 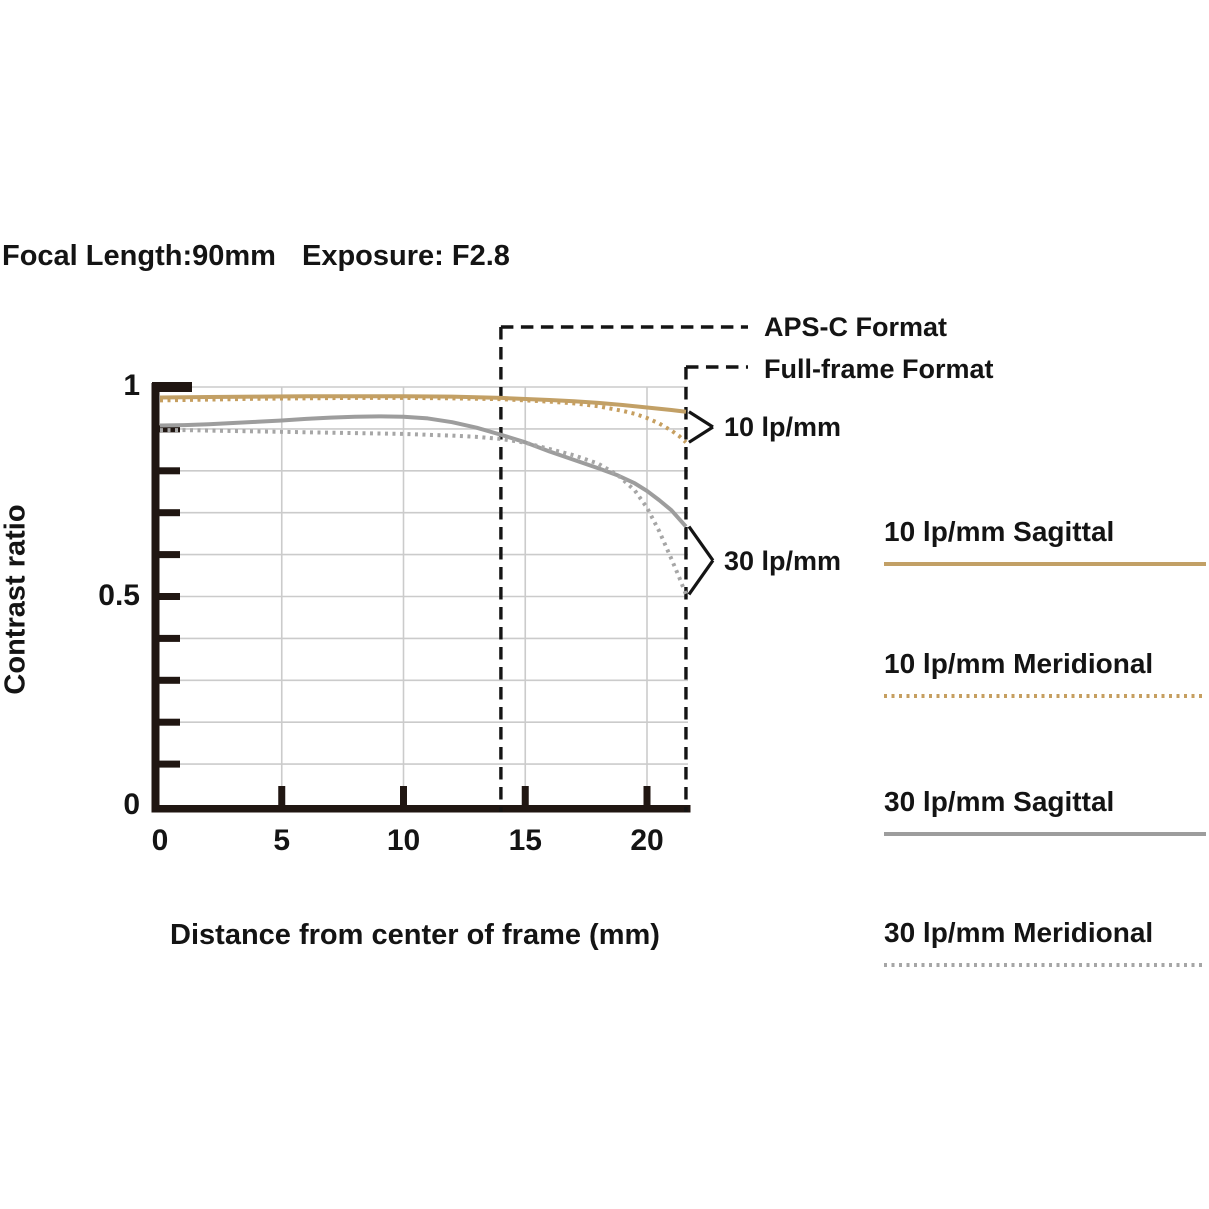 What do you see at coordinates (131, 804) in the screenshot?
I see `y-tick-label: 0` at bounding box center [131, 804].